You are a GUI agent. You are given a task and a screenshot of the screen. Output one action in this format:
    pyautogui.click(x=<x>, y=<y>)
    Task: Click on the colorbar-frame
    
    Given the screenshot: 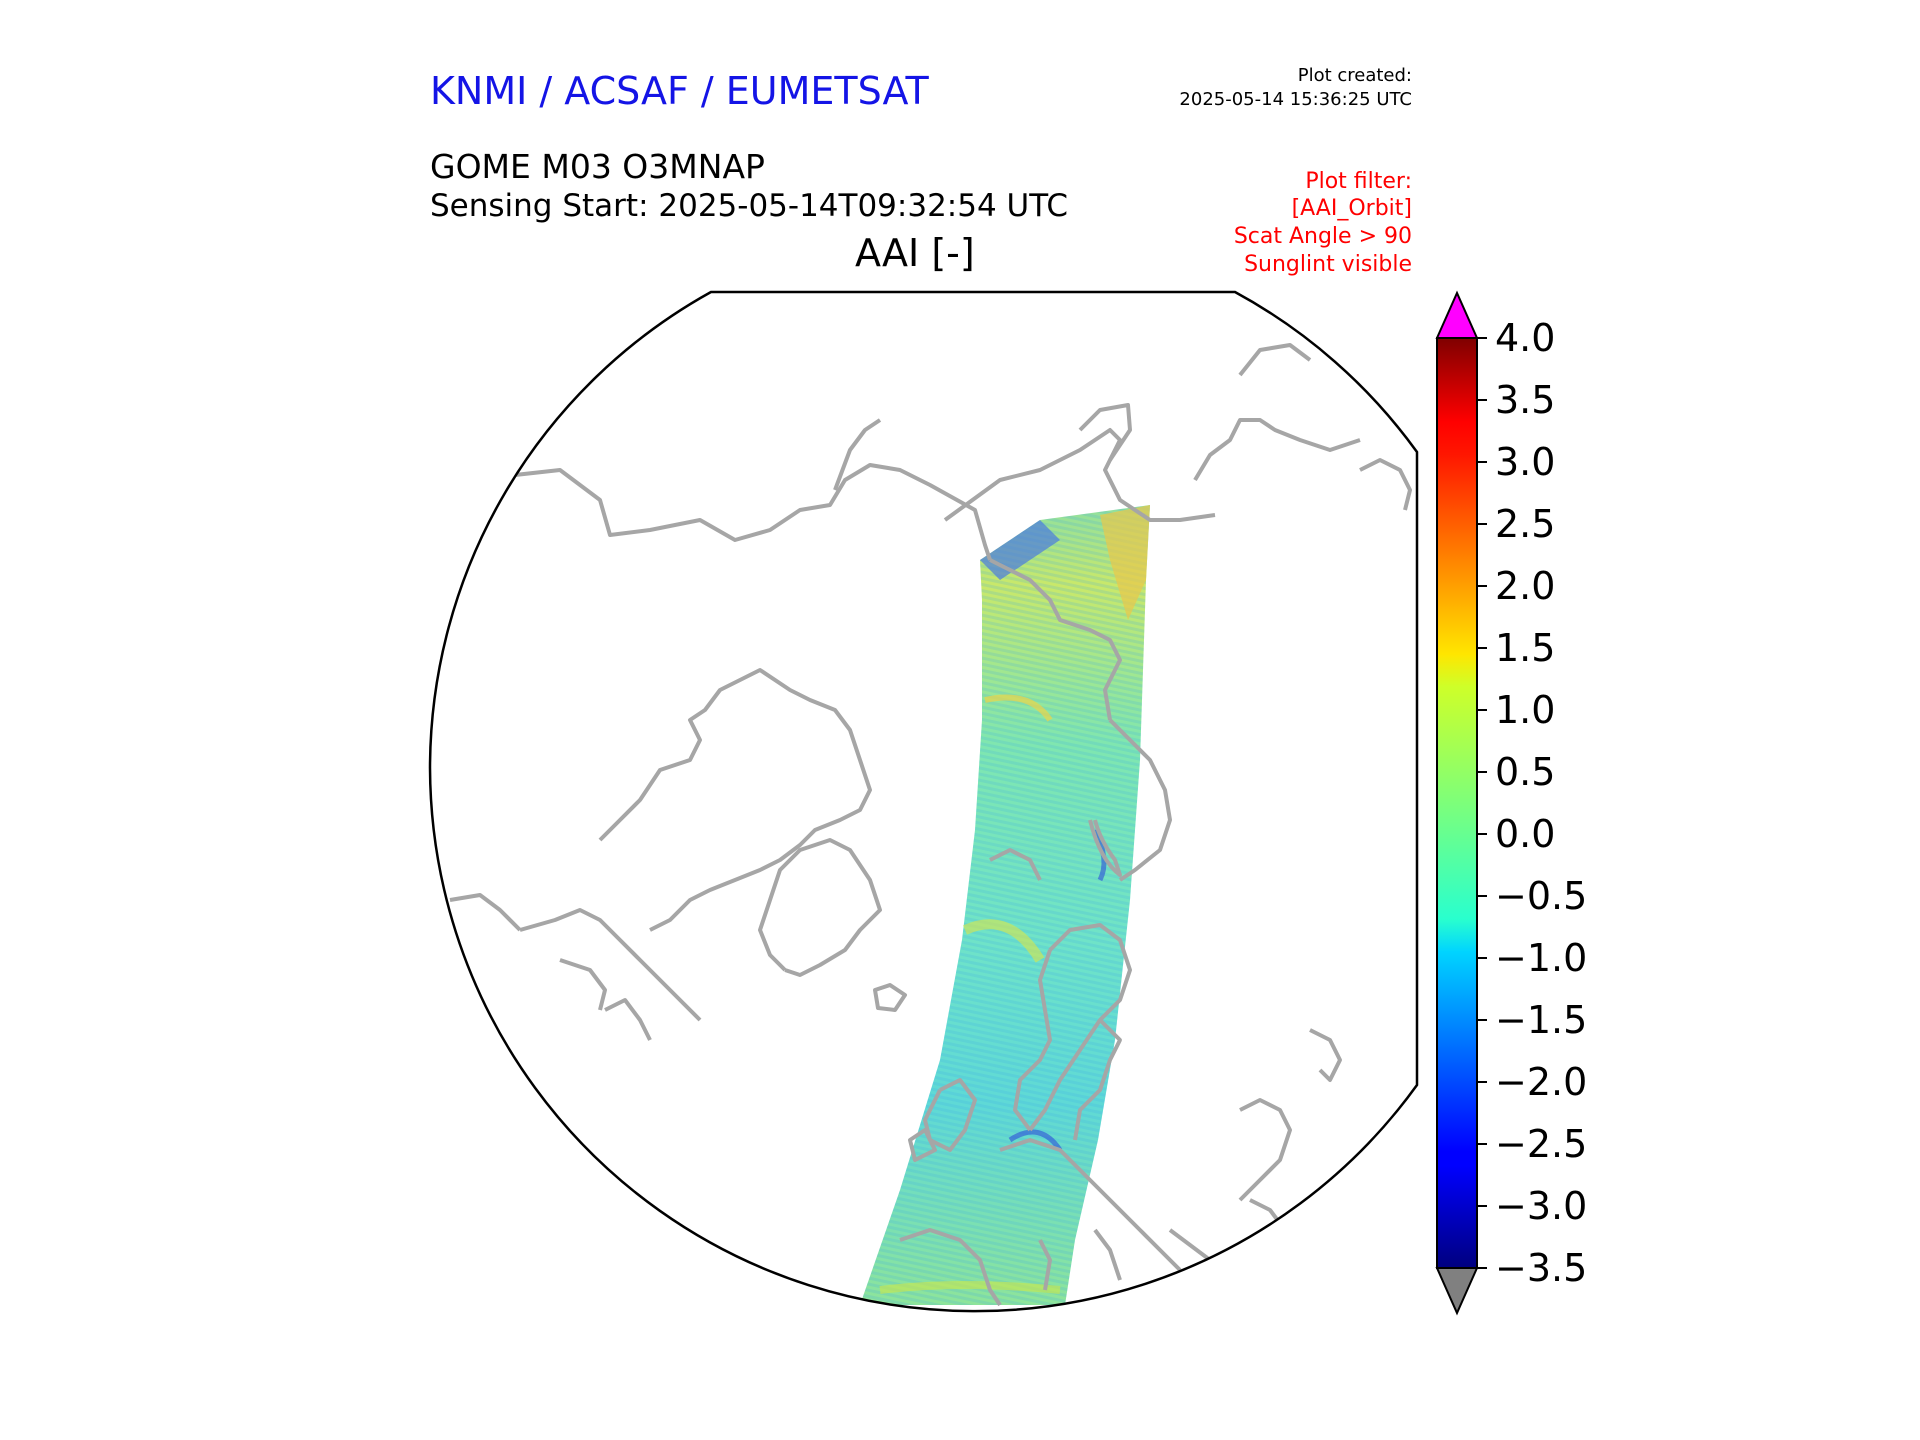 What is the action you would take?
    pyautogui.click(x=1457, y=803)
    